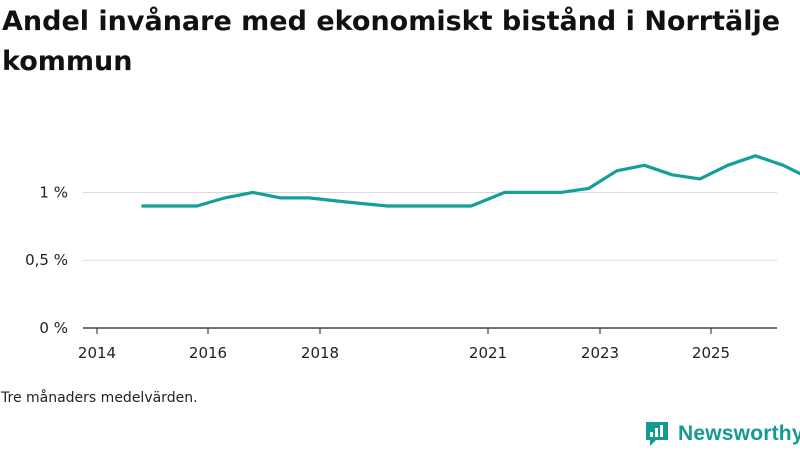  Describe the element at coordinates (97, 353) in the screenshot. I see `x-tick-label-0: 2014` at that location.